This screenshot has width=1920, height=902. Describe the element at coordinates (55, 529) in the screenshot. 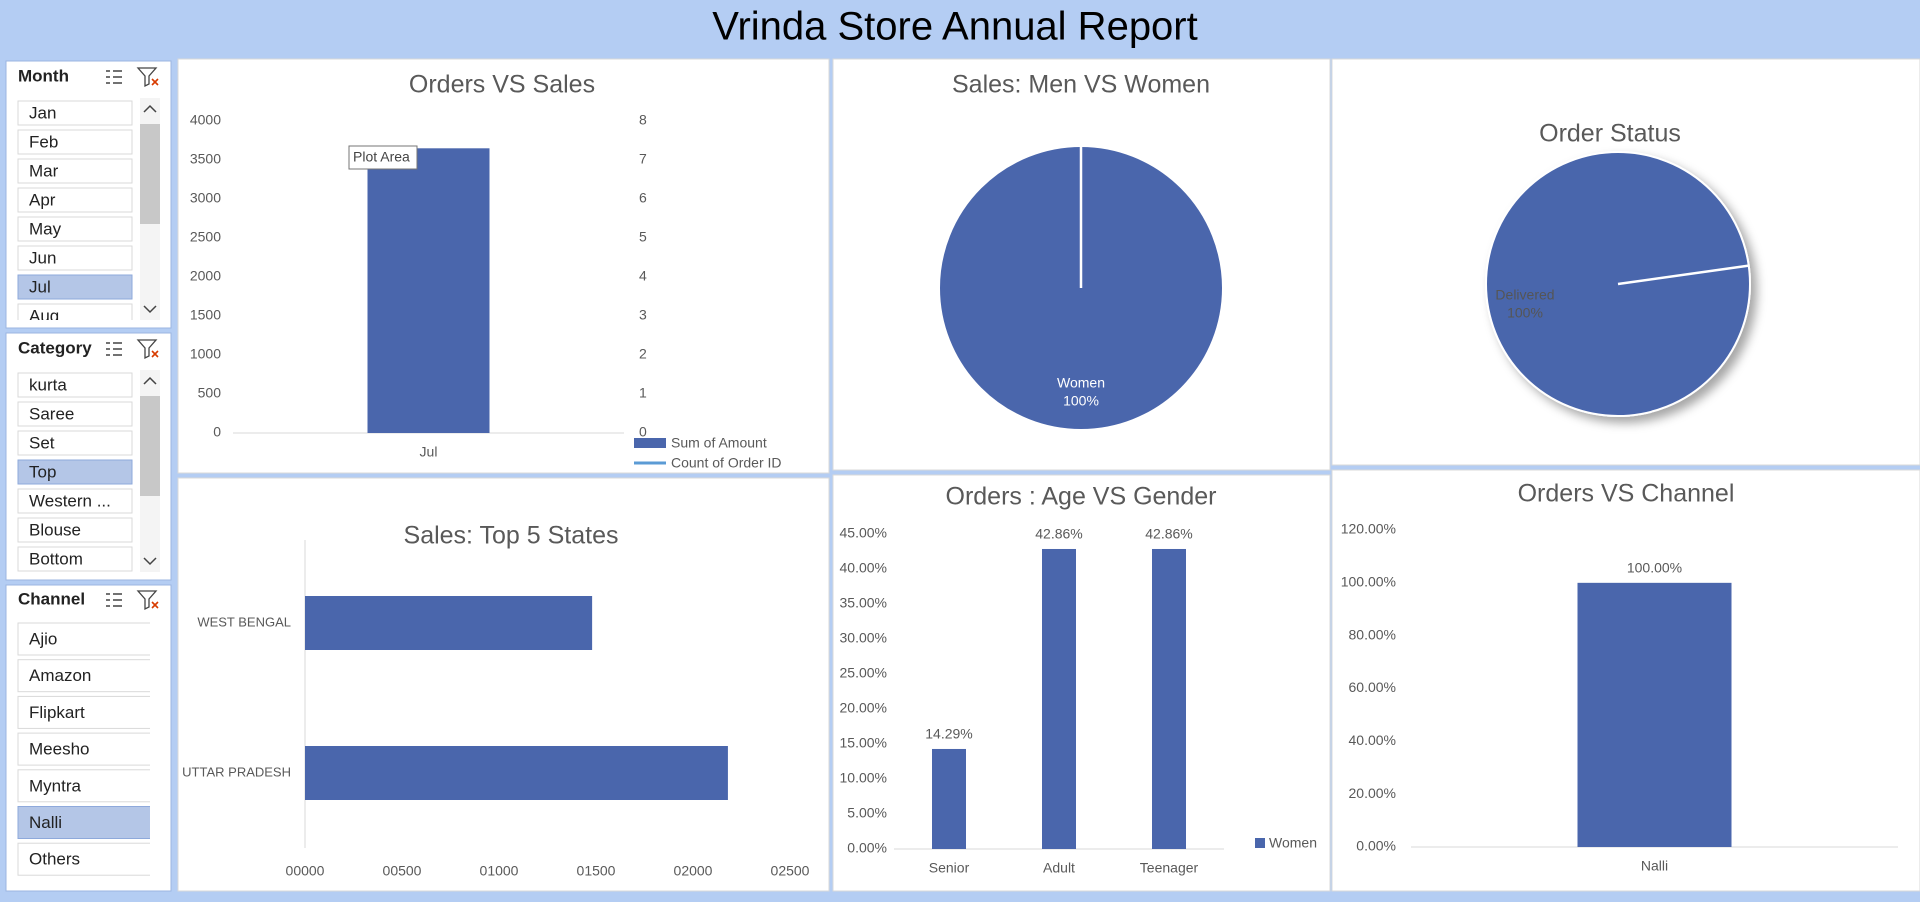

I see `slicer-item-label: Blouse` at that location.